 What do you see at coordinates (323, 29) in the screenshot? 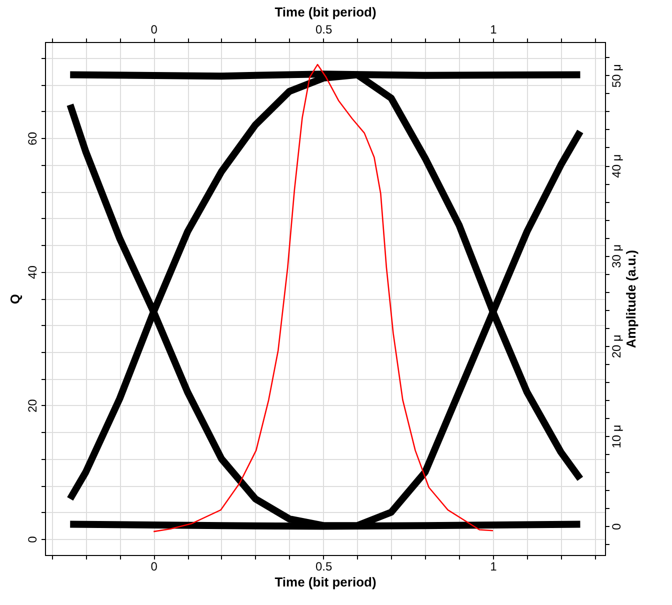
I see `x2-tick-label: 0.5` at bounding box center [323, 29].